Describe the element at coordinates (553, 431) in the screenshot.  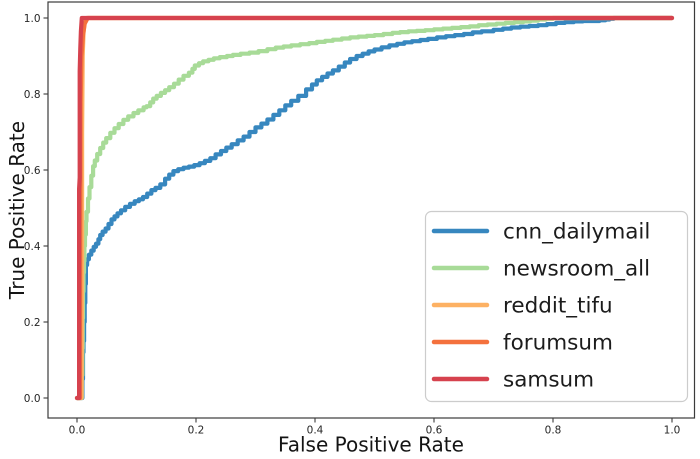
I see `x-tick-label: 0.8` at that location.